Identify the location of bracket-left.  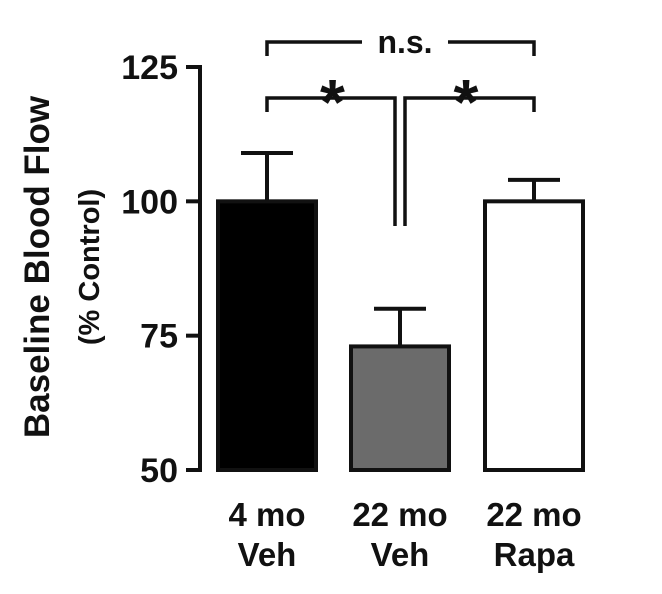
(331, 161).